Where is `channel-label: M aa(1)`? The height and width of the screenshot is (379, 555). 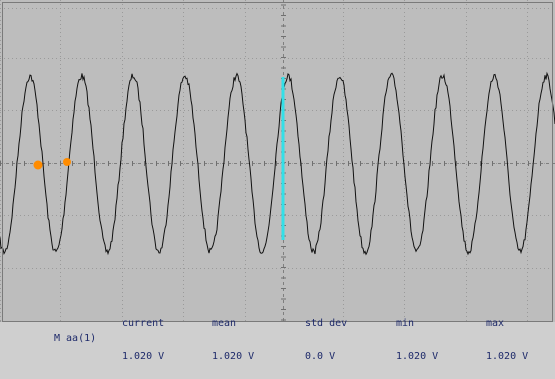 channel-label: M aa(1) is located at coordinates (75, 338).